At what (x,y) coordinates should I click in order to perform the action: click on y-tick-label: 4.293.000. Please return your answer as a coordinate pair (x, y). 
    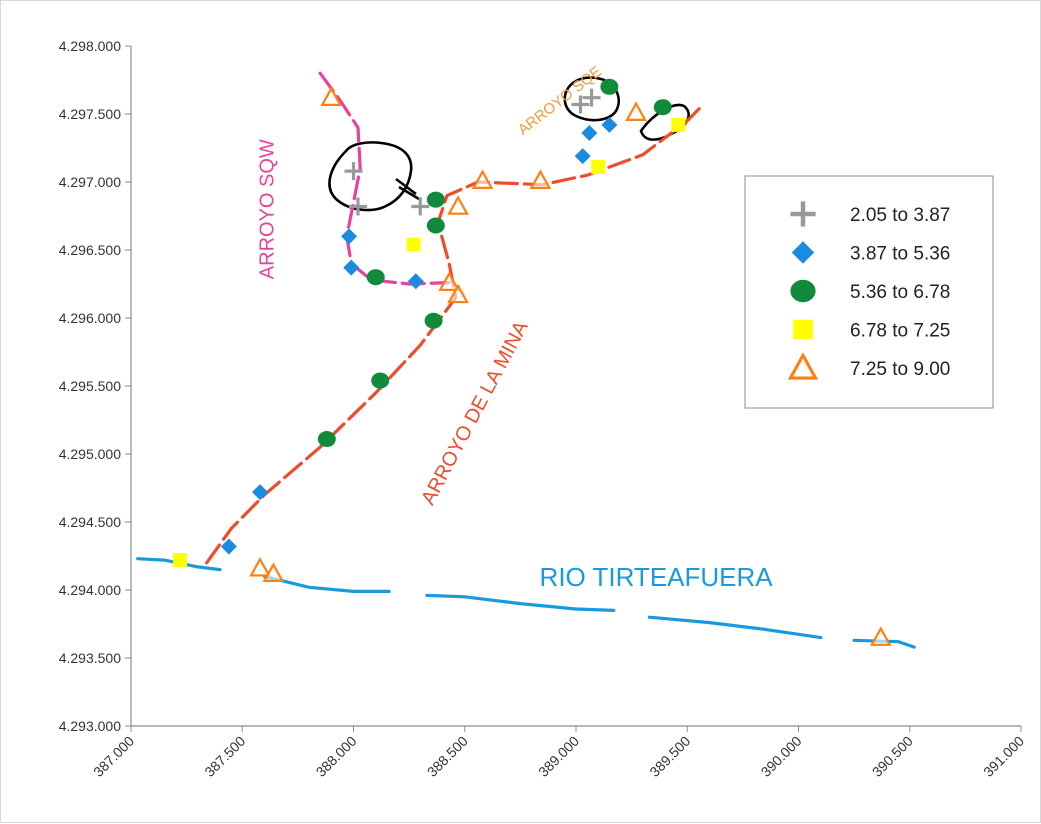
    Looking at the image, I should click on (90, 726).